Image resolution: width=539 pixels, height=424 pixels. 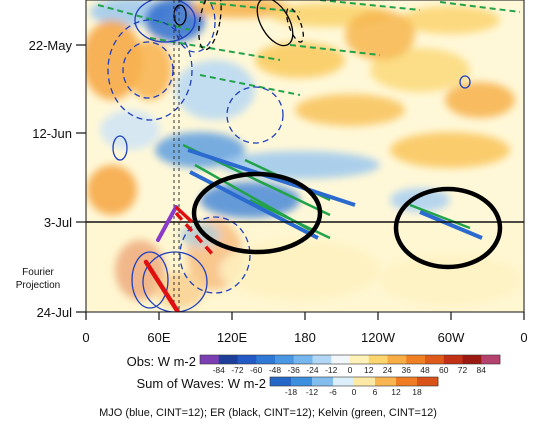 I want to click on fourier-projection-word: Fourier, so click(x=38, y=272).